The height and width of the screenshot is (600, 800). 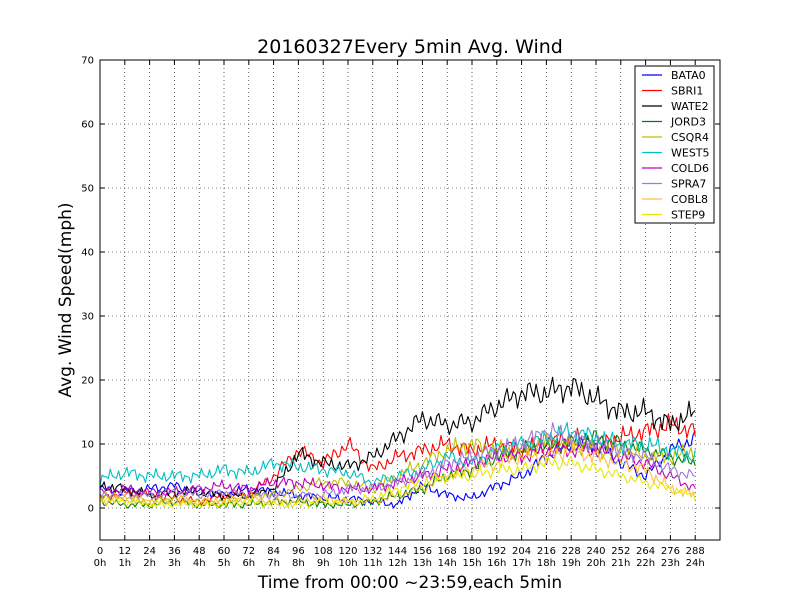 What do you see at coordinates (323, 563) in the screenshot?
I see `x-tick-hour-label: 9h` at bounding box center [323, 563].